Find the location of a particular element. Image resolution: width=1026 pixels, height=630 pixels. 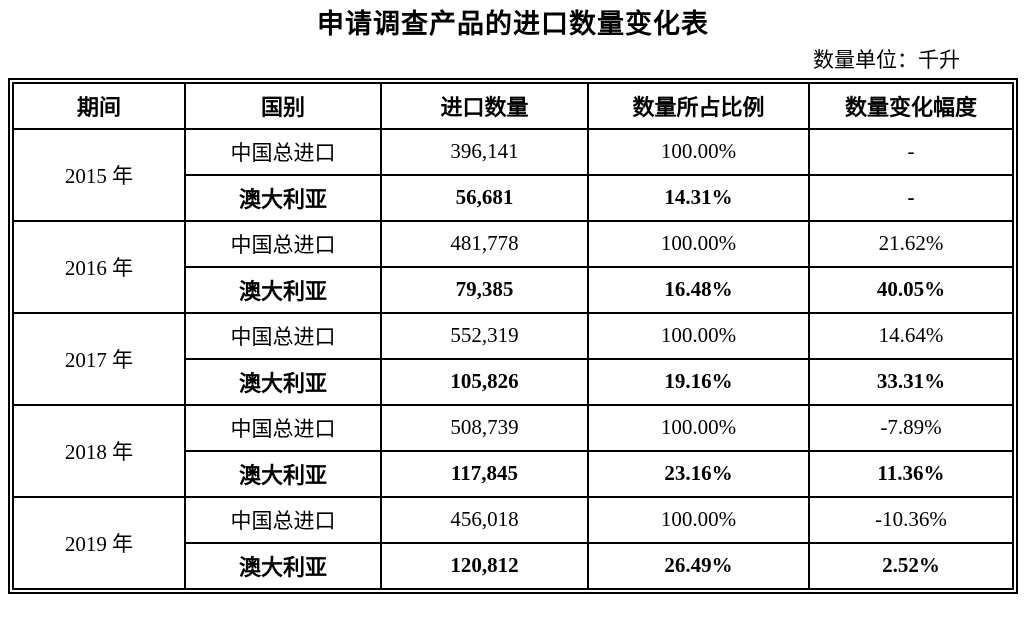

change-cell: 40.05% is located at coordinates (911, 289).